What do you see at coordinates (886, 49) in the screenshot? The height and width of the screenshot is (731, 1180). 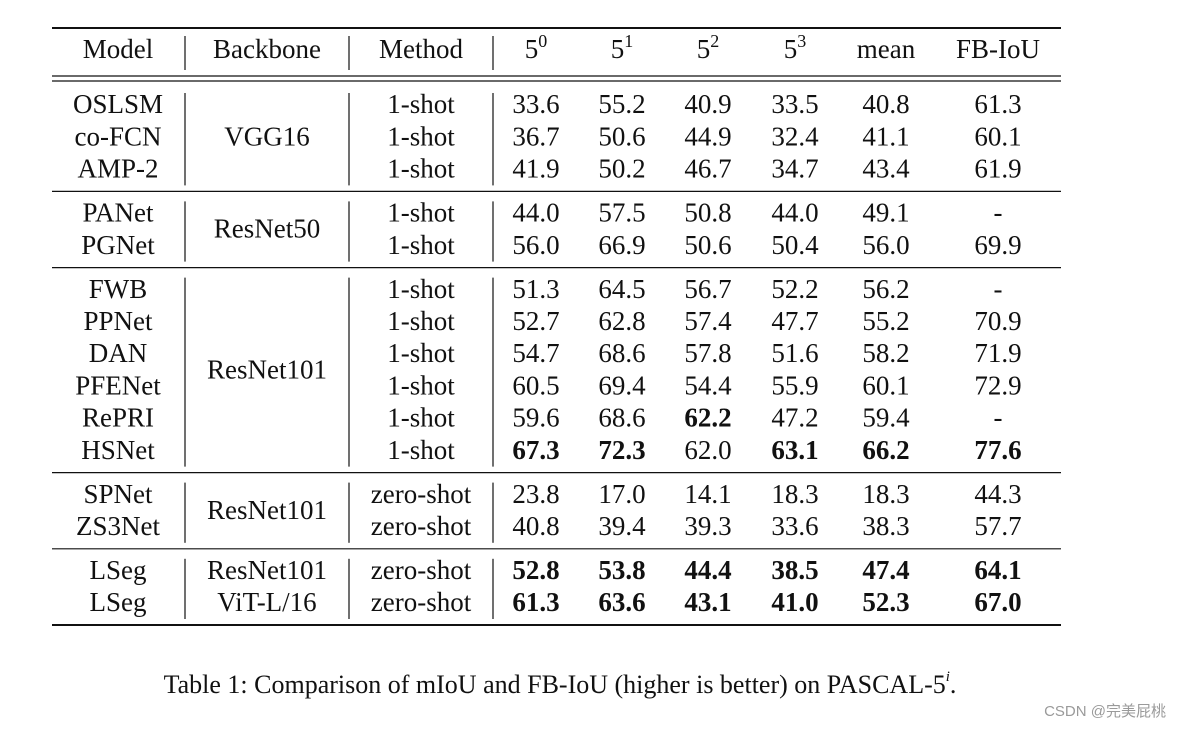 I see `header-8: mean` at bounding box center [886, 49].